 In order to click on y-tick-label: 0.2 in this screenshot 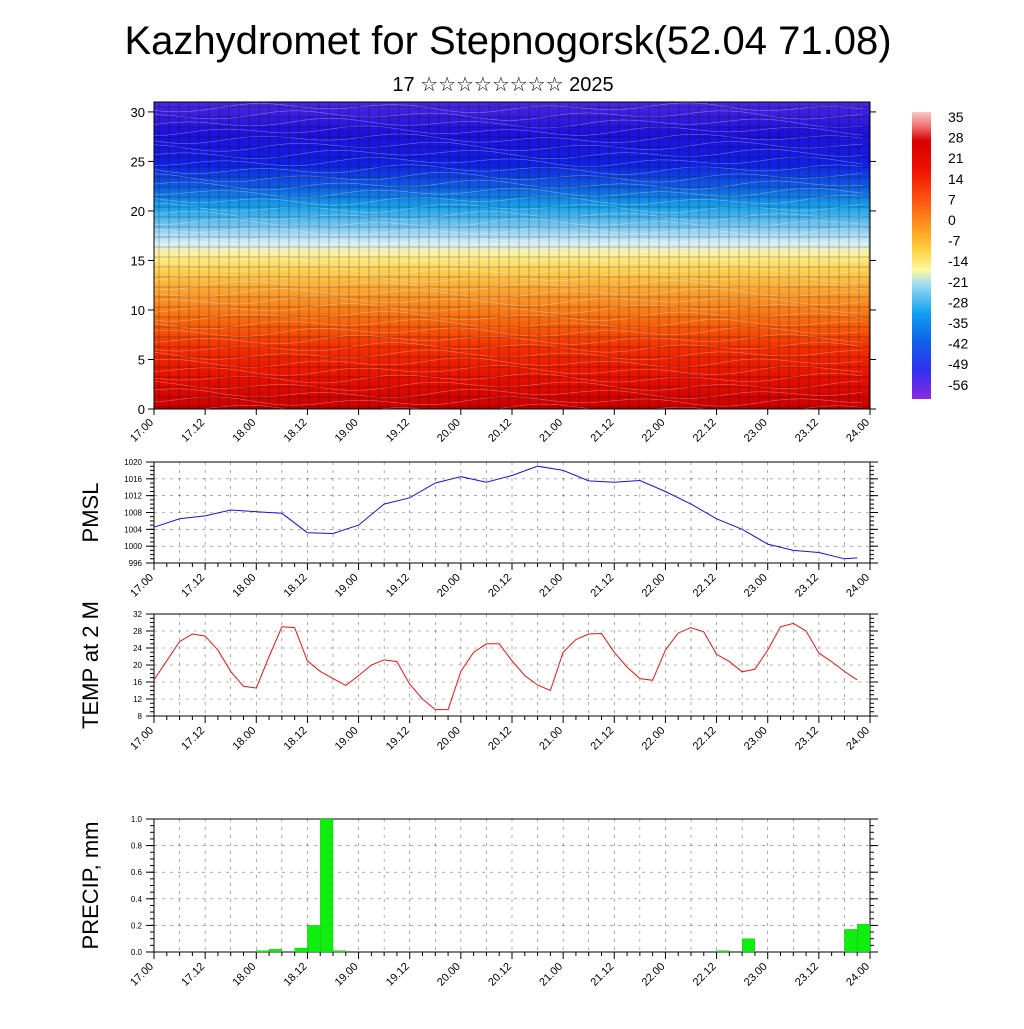, I will do `click(137, 925)`.